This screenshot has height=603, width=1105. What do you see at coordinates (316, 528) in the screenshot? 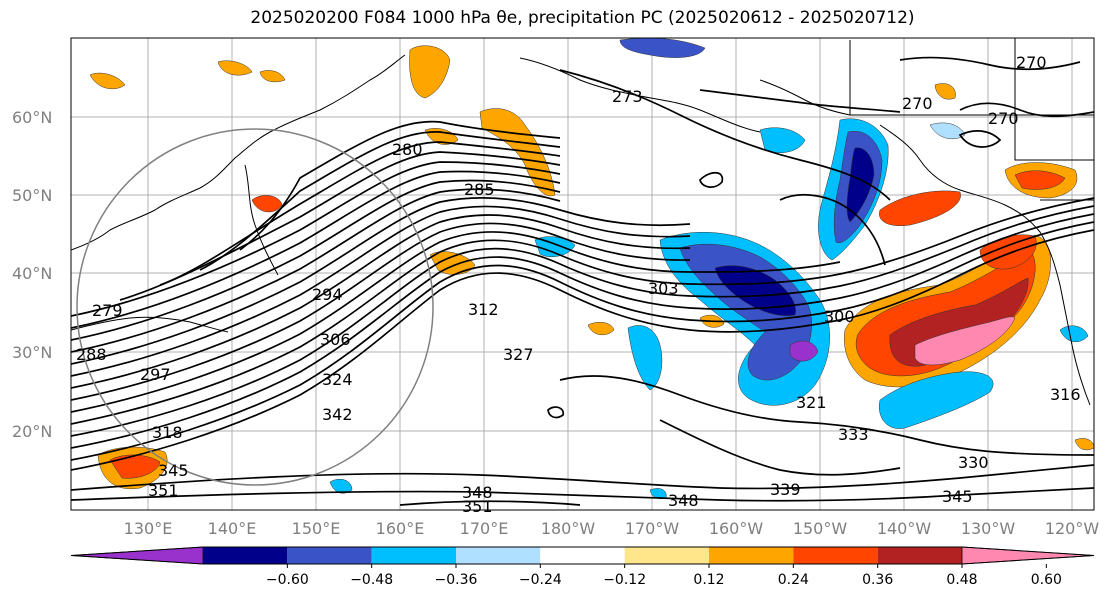
I see `lon-label: 150°E` at bounding box center [316, 528].